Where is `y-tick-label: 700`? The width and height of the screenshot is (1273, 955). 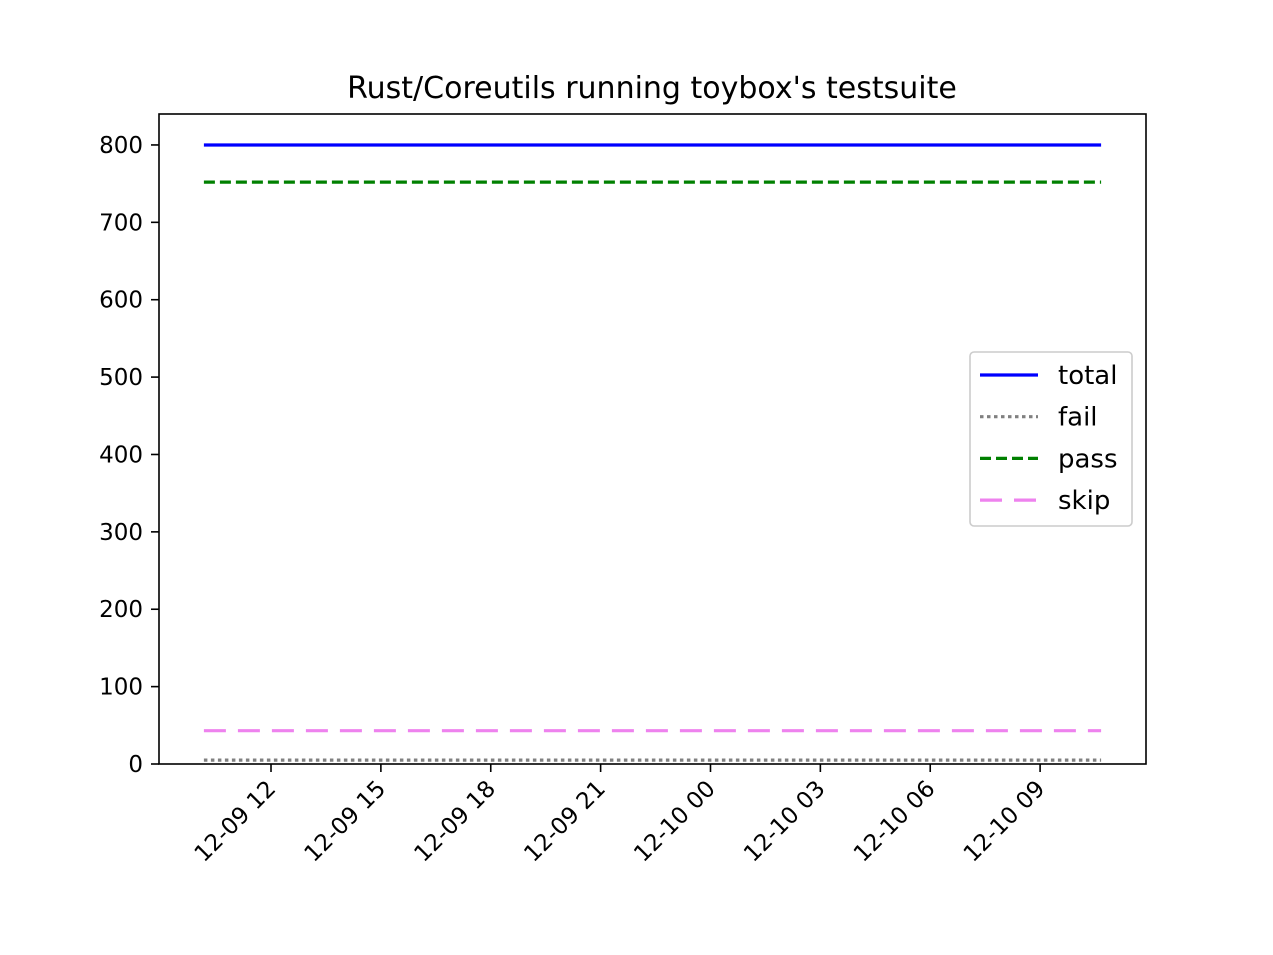 y-tick-label: 700 is located at coordinates (121, 223).